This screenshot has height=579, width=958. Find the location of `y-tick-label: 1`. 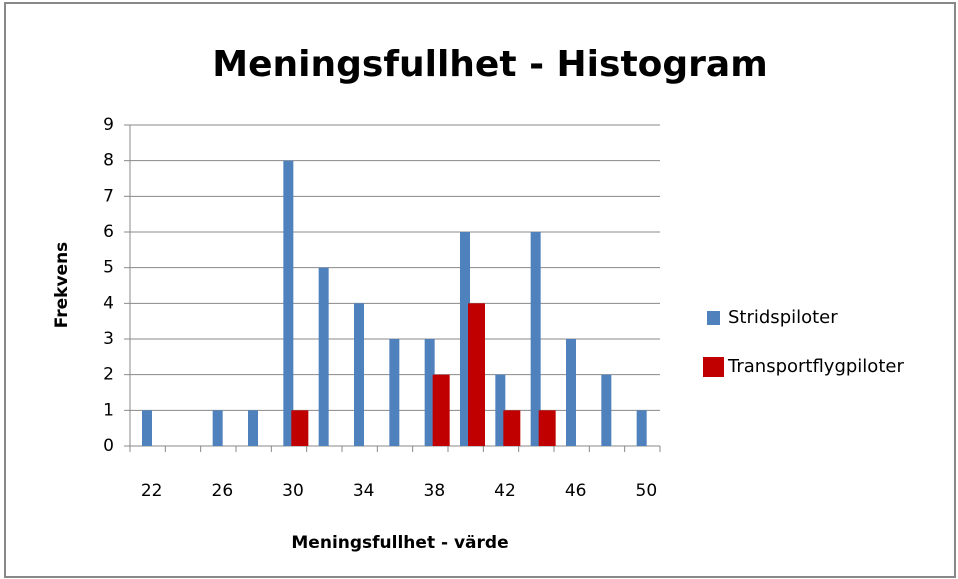

y-tick-label: 1 is located at coordinates (108, 410).